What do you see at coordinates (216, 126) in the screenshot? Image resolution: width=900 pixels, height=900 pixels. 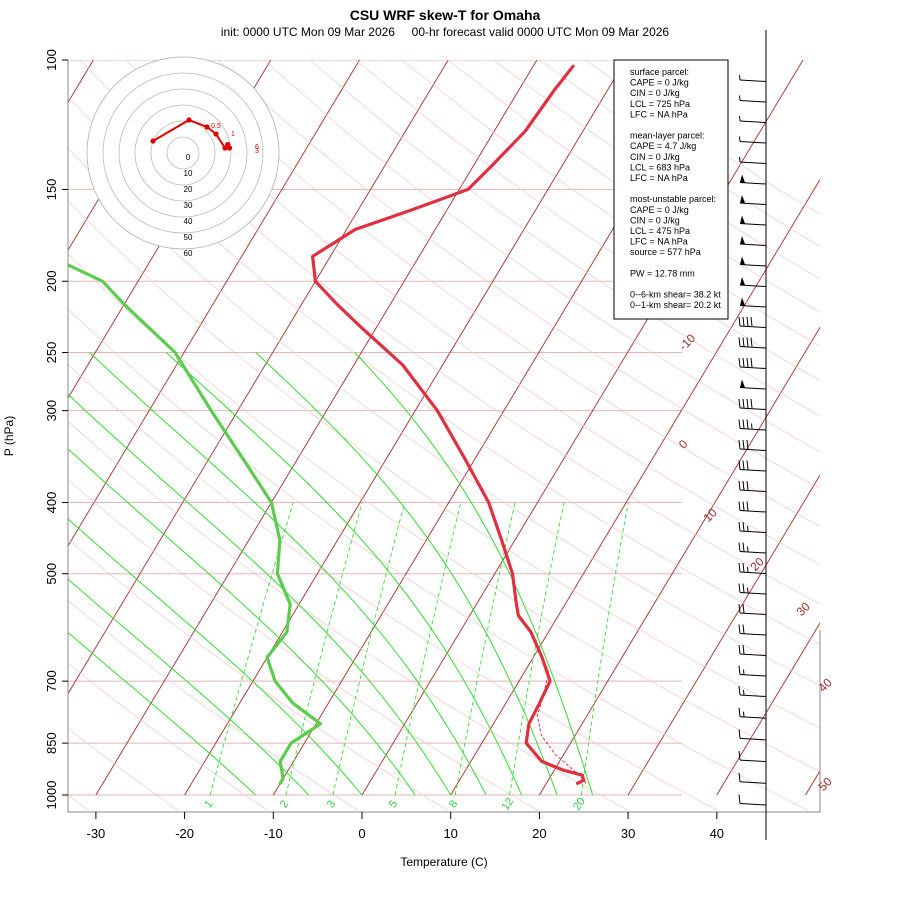 I see `hodograph-height-label: 0.5` at bounding box center [216, 126].